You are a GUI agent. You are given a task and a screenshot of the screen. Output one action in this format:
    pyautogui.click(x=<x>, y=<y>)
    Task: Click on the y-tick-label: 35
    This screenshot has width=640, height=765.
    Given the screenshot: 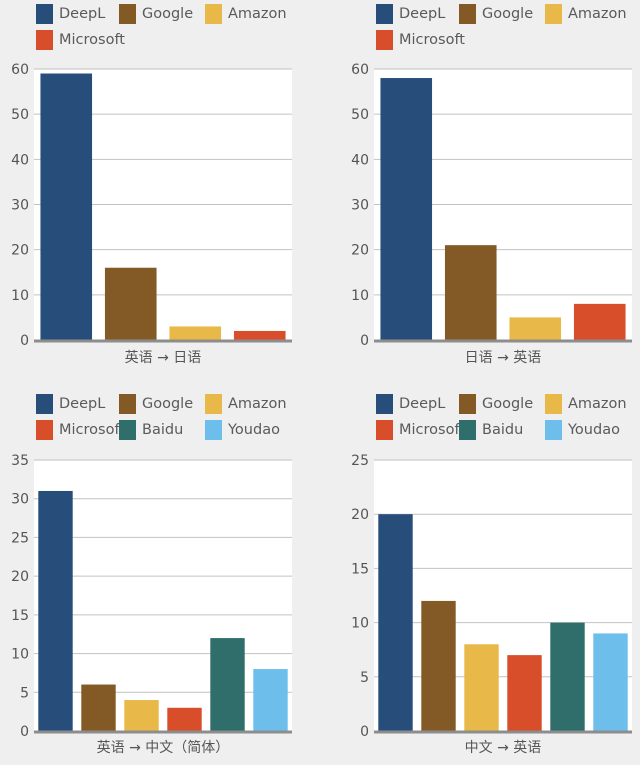 What is the action you would take?
    pyautogui.click(x=20, y=461)
    